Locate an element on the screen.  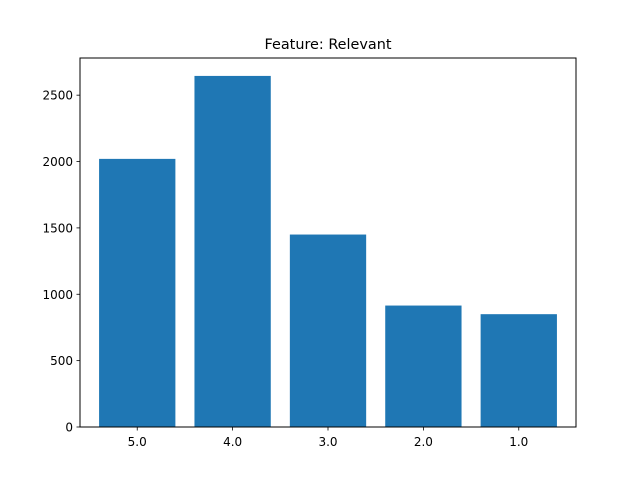
x-tick-label: 1.0 is located at coordinates (518, 442).